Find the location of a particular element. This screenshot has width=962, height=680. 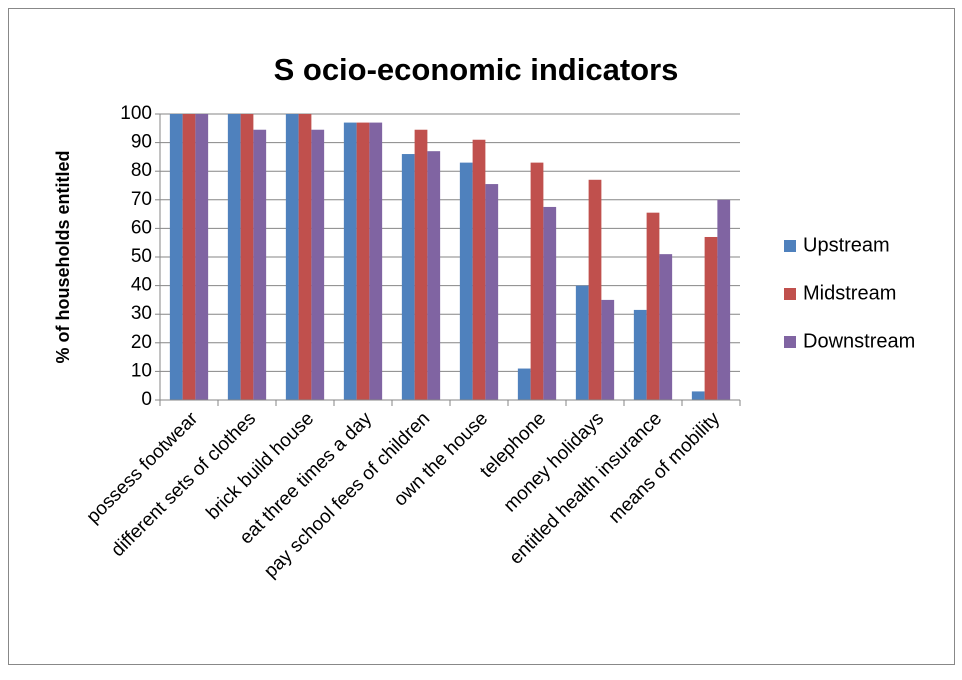

y-tick-label: 90 is located at coordinates (141, 142).